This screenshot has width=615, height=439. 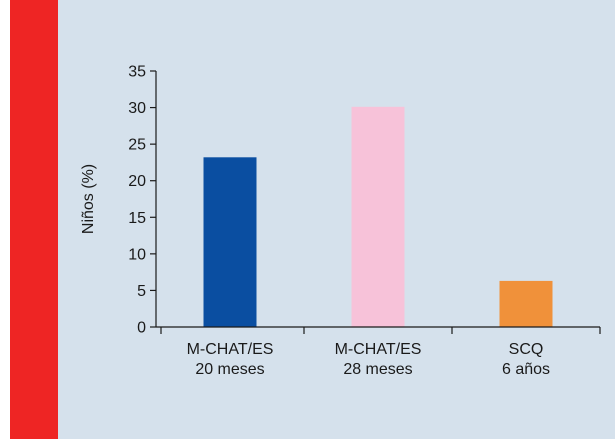 What do you see at coordinates (137, 218) in the screenshot?
I see `y-tick-label-3: 15` at bounding box center [137, 218].